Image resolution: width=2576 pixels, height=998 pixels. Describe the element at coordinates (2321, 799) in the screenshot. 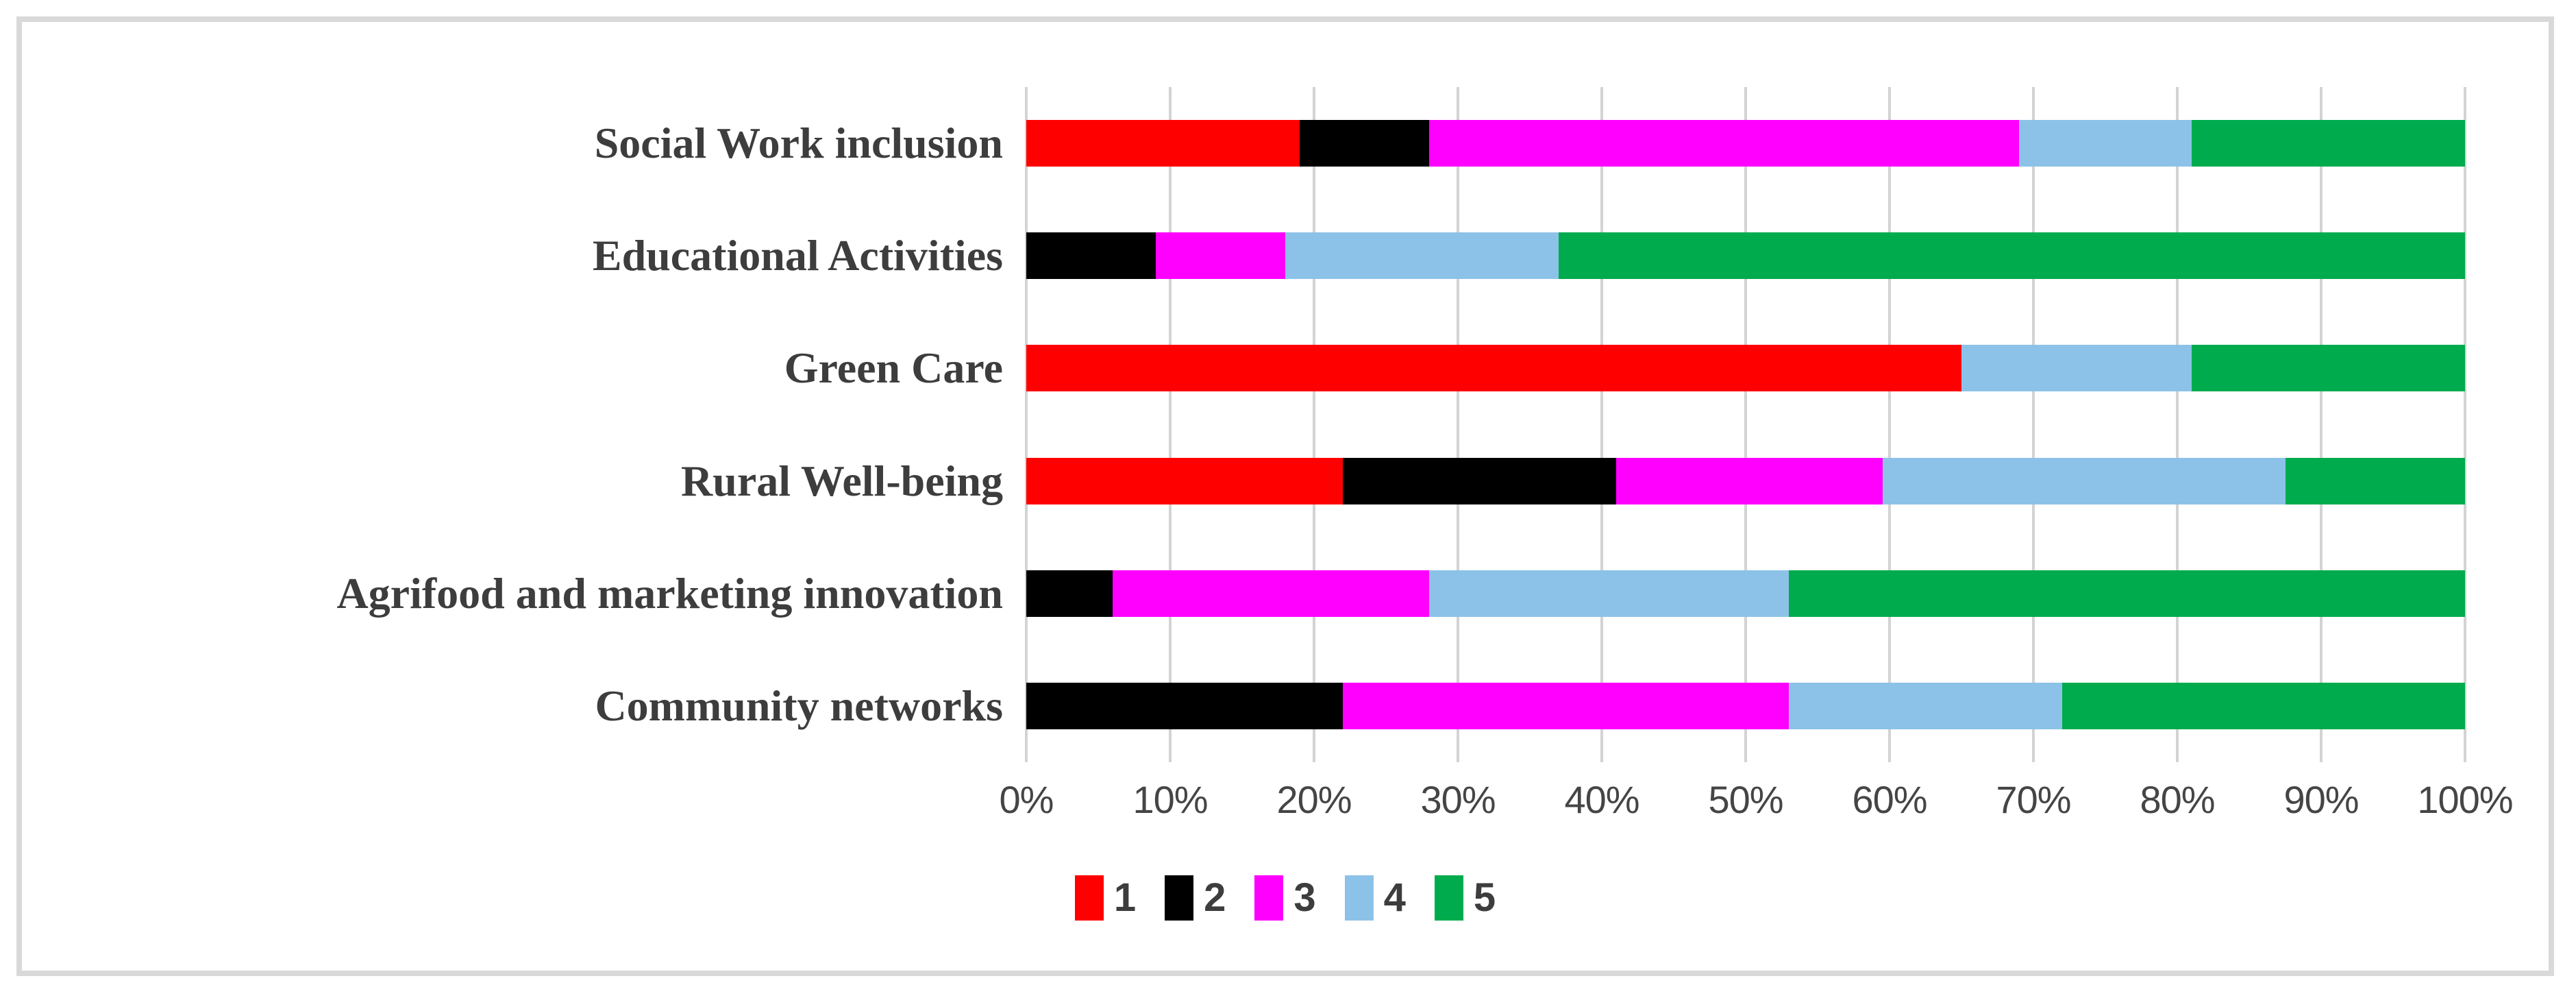

I see `x-tick-label: 90%` at that location.